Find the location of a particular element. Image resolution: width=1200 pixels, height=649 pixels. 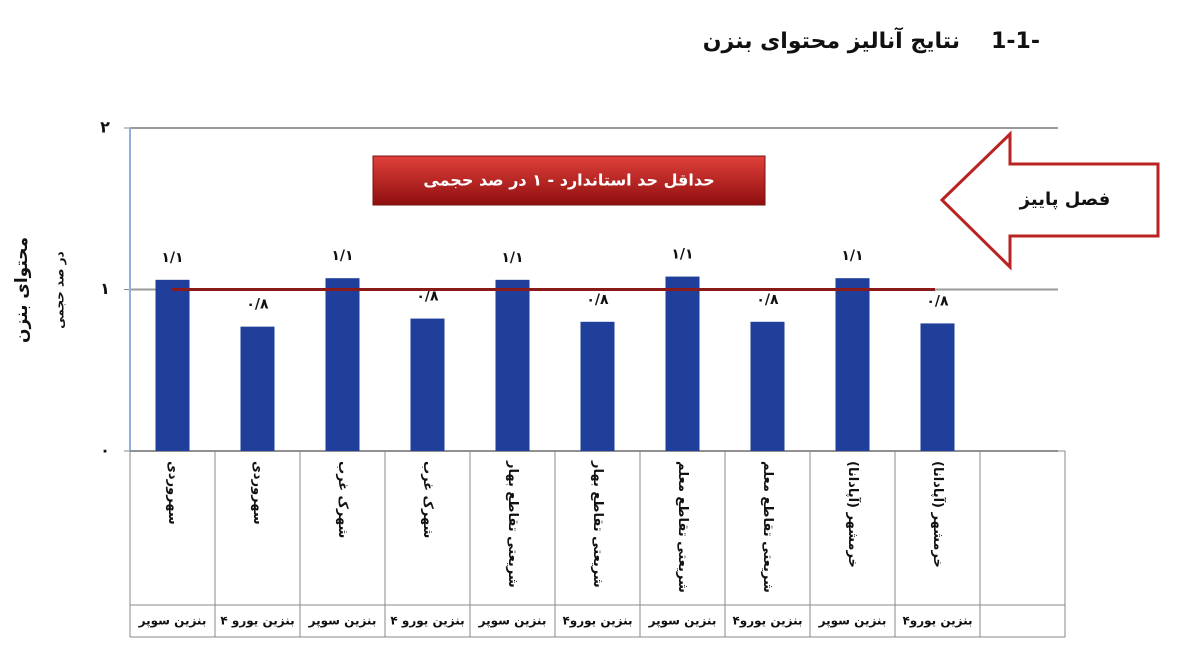

arrow-label: فصل پاییز is located at coordinates (1065, 199).